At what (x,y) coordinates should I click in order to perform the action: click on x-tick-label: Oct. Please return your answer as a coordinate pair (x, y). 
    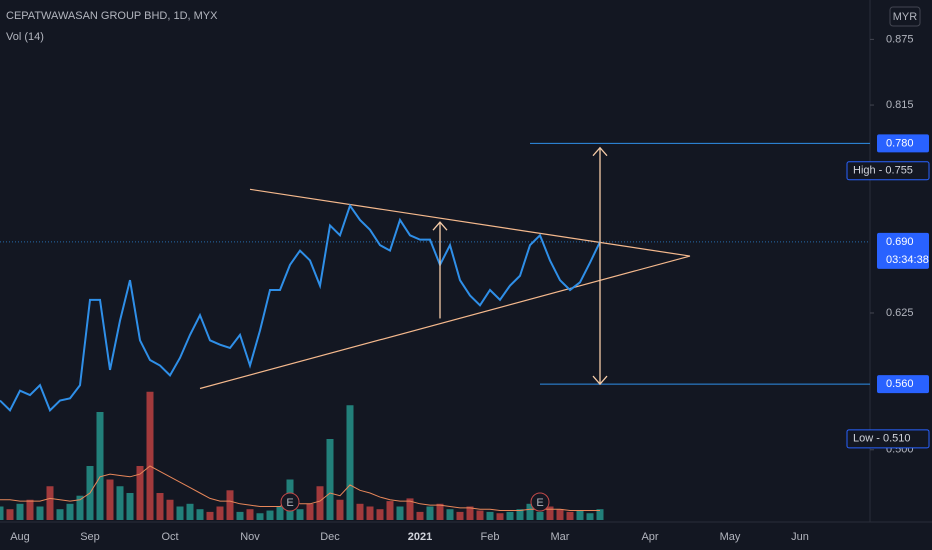
    Looking at the image, I should click on (169, 537).